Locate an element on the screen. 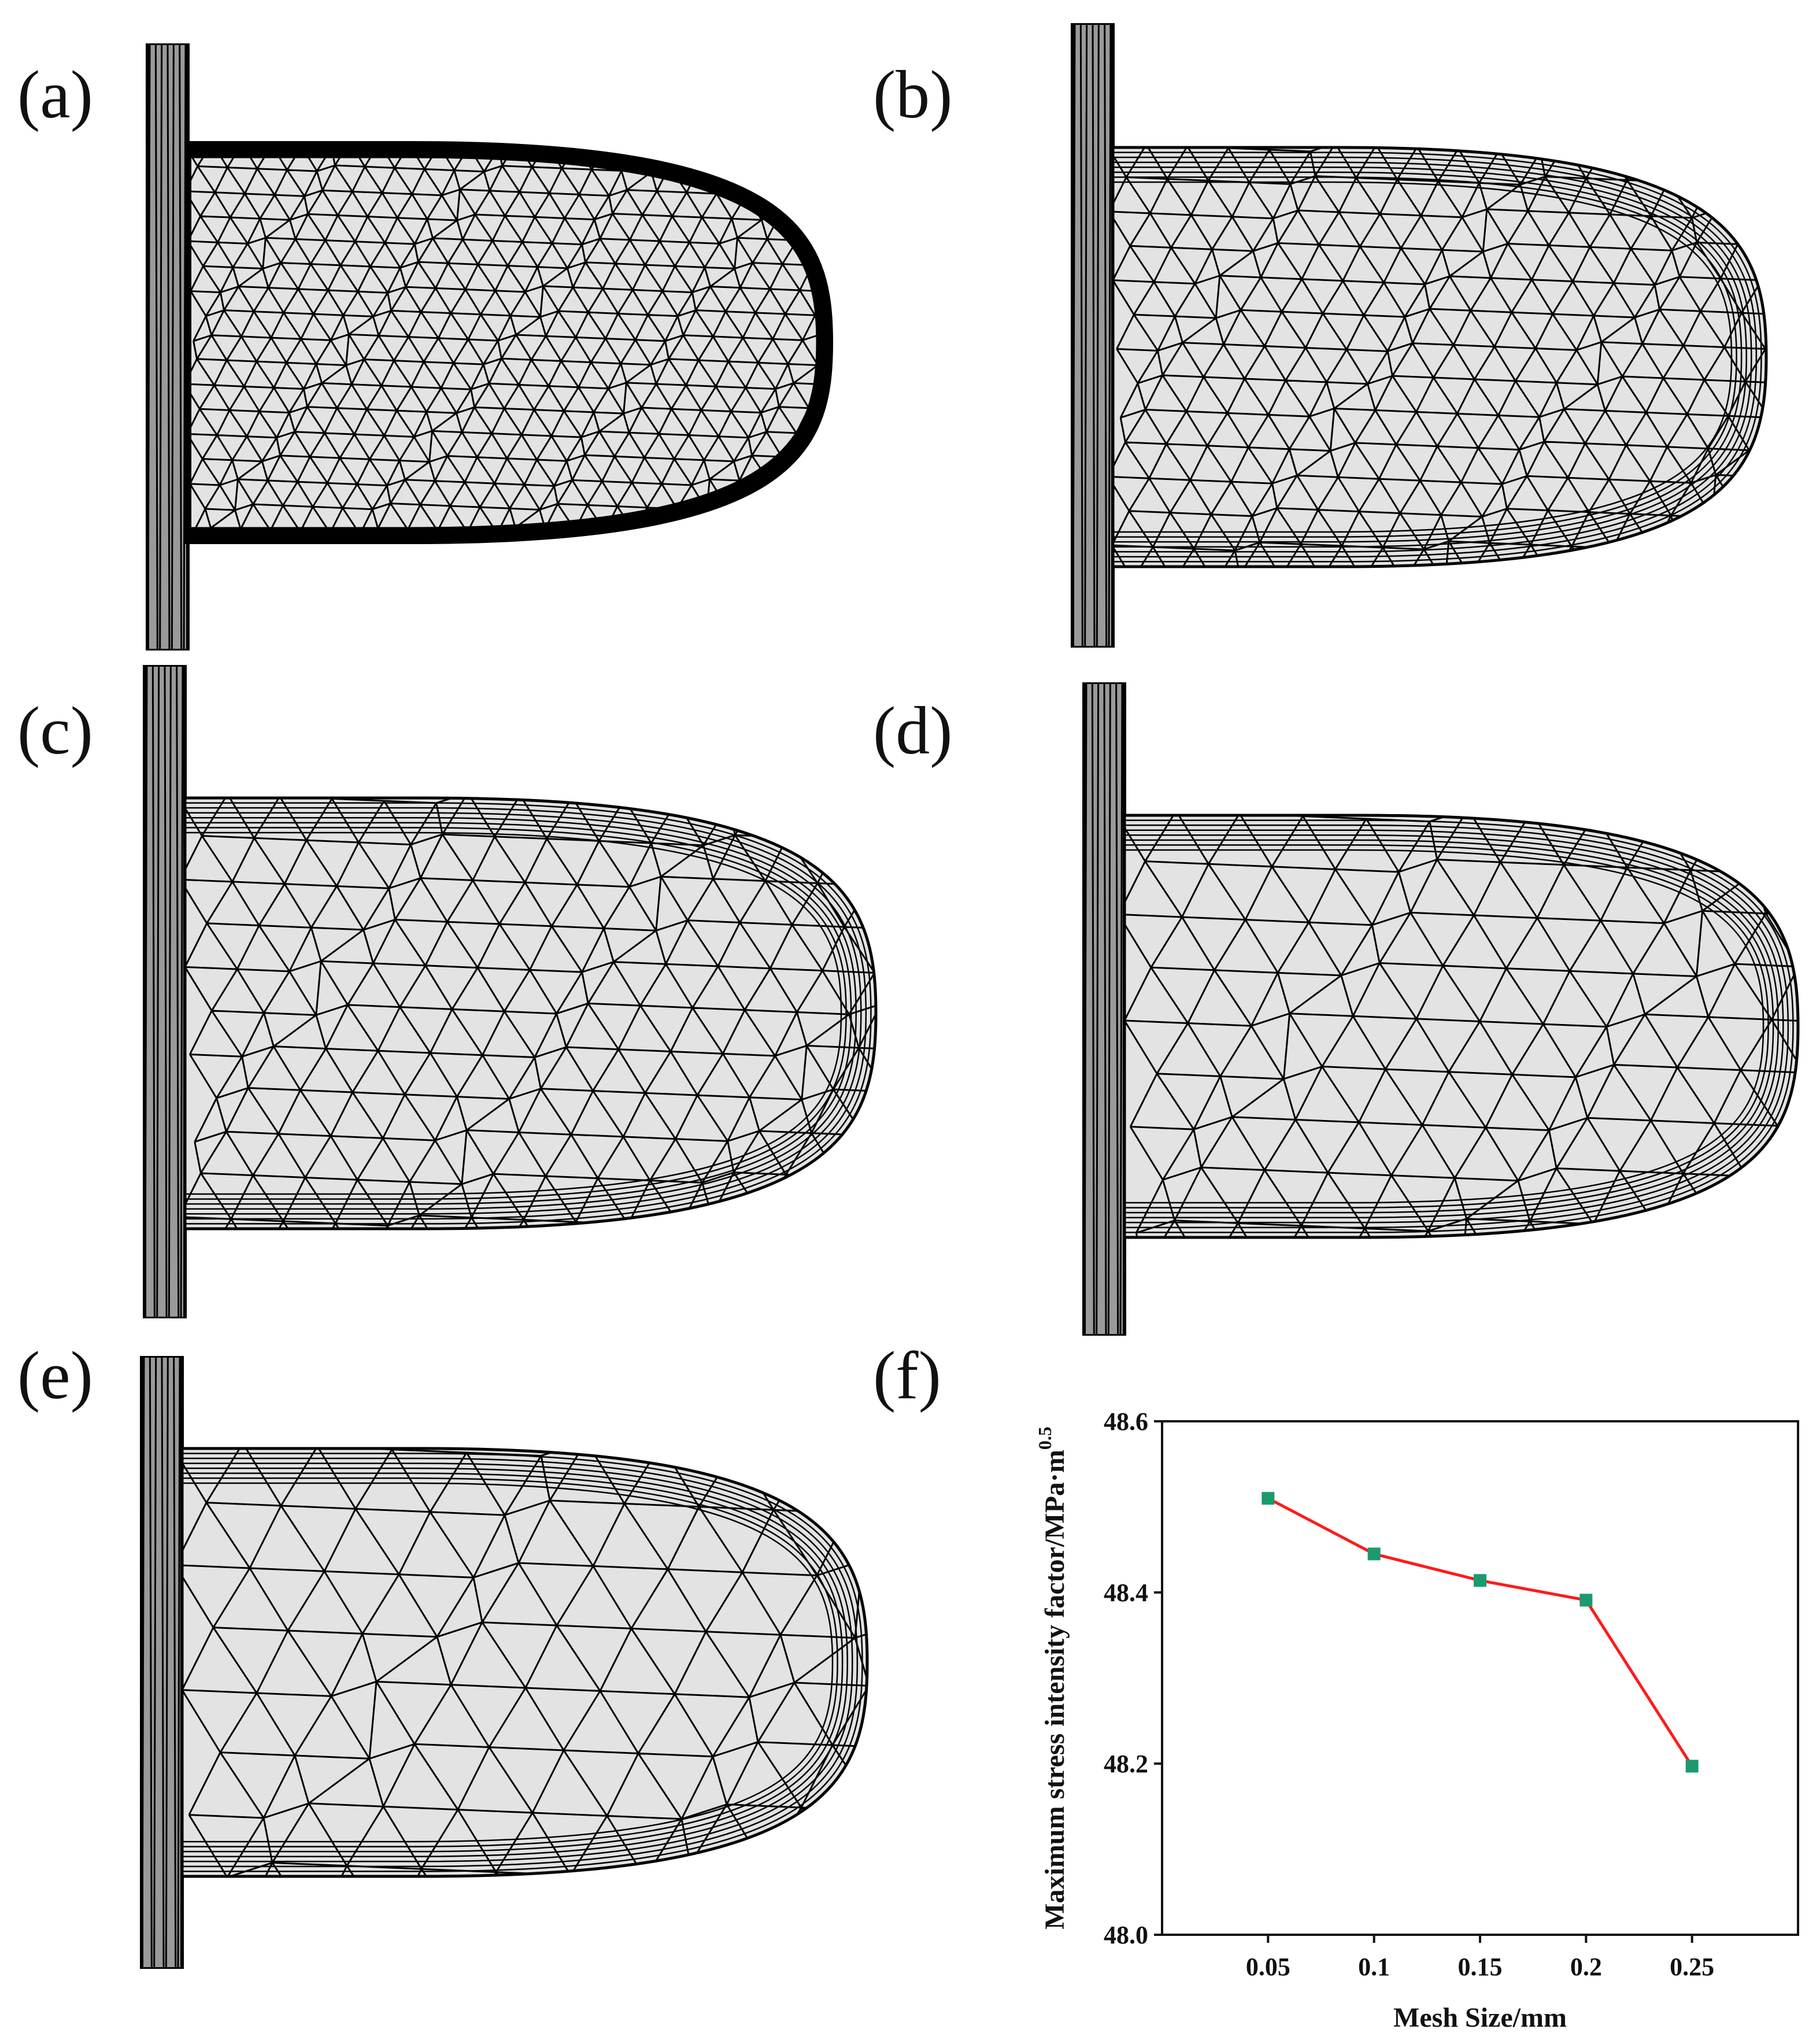  panel-label-c: (c) is located at coordinates (55, 730).